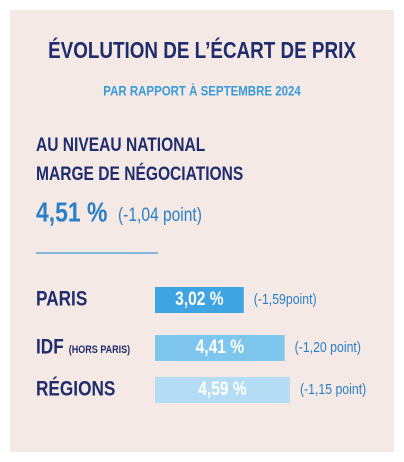 The width and height of the screenshot is (404, 462). I want to click on national-heading: AU NIVEAU NATIONAL, so click(121, 145).